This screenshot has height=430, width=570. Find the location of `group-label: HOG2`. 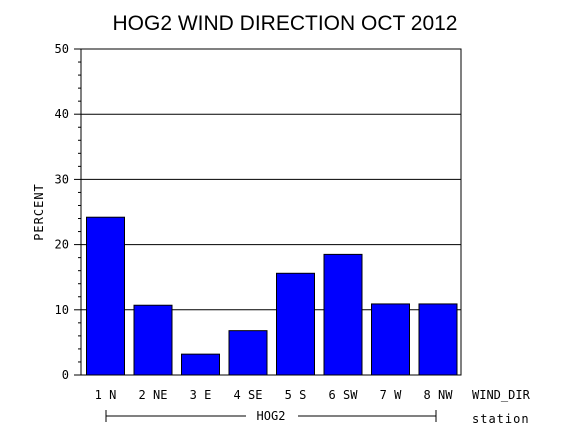

group-label: HOG2 is located at coordinates (271, 416).